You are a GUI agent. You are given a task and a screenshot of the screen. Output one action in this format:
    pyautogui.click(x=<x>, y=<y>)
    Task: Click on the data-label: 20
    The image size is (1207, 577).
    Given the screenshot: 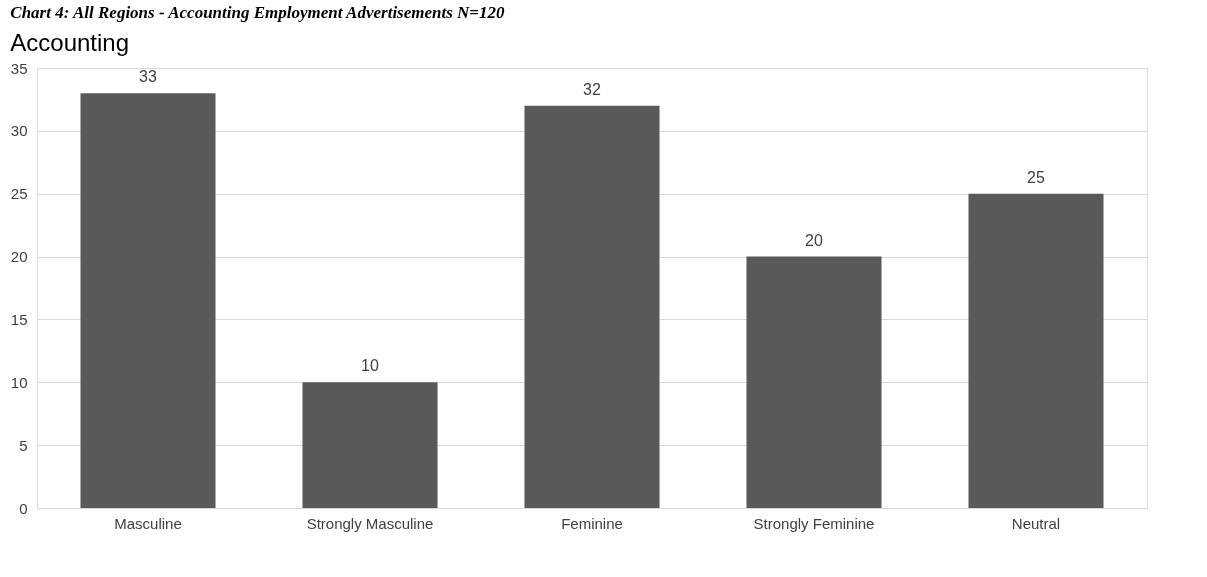 What is the action you would take?
    pyautogui.click(x=814, y=240)
    